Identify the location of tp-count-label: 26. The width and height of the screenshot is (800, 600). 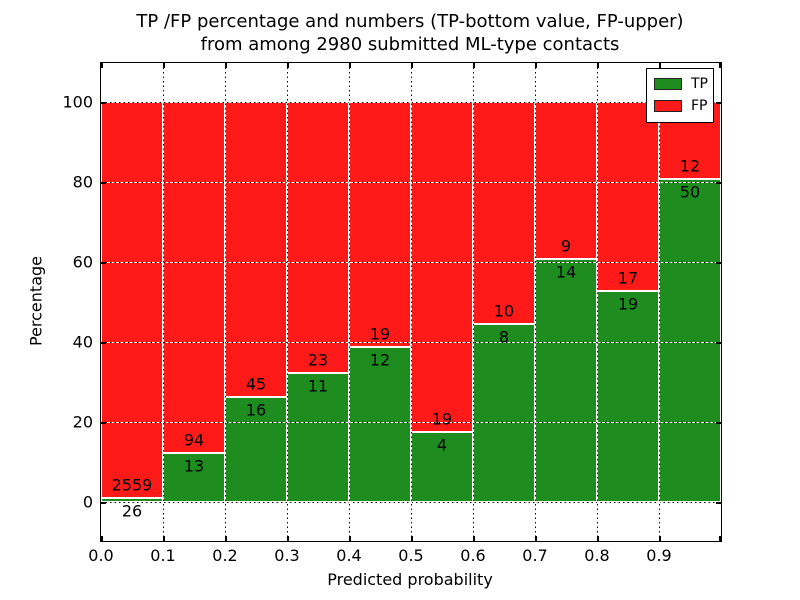
(132, 511).